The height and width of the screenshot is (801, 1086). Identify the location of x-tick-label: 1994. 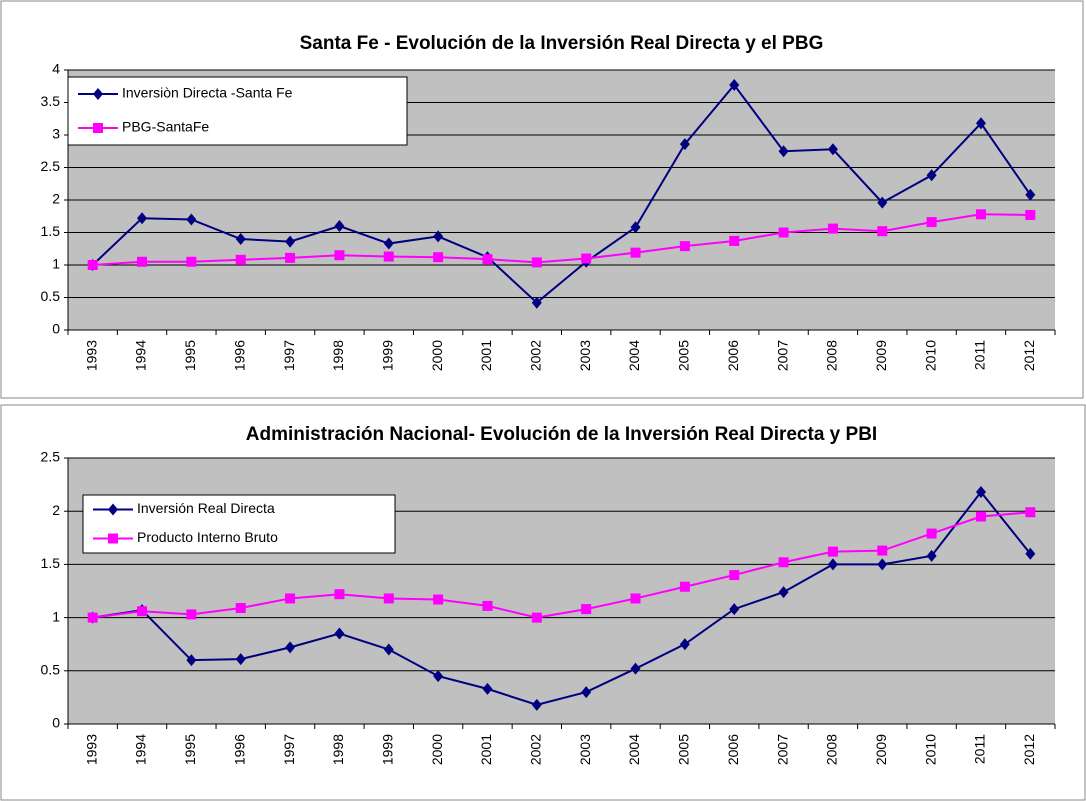
(141, 749).